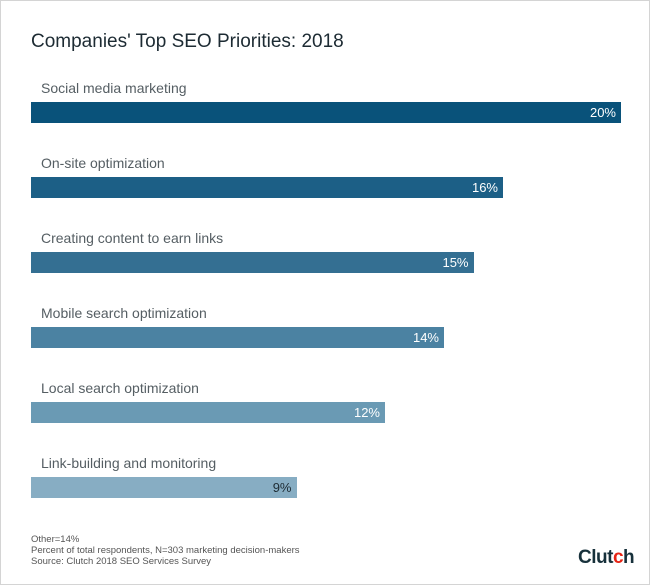 This screenshot has height=585, width=650. I want to click on footnote-other: Other=14%, so click(55, 539).